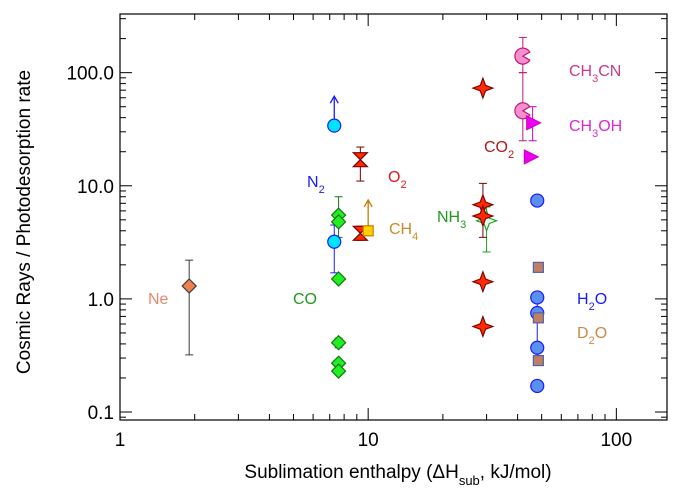 The image size is (682, 490). Describe the element at coordinates (101, 300) in the screenshot. I see `y-tick-label: 1.0` at that location.